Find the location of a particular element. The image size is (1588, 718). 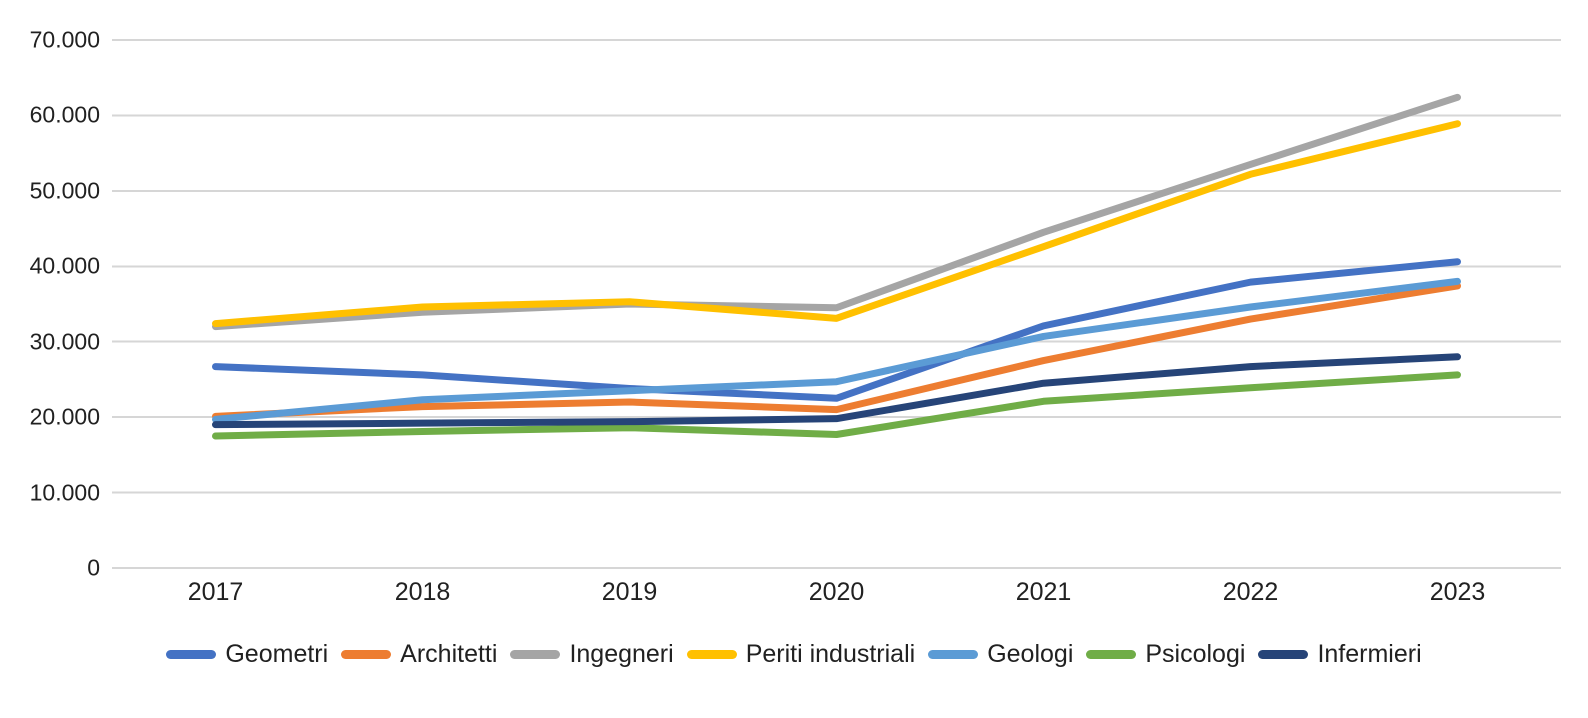

y-tick-label: 20.000 is located at coordinates (64, 416).